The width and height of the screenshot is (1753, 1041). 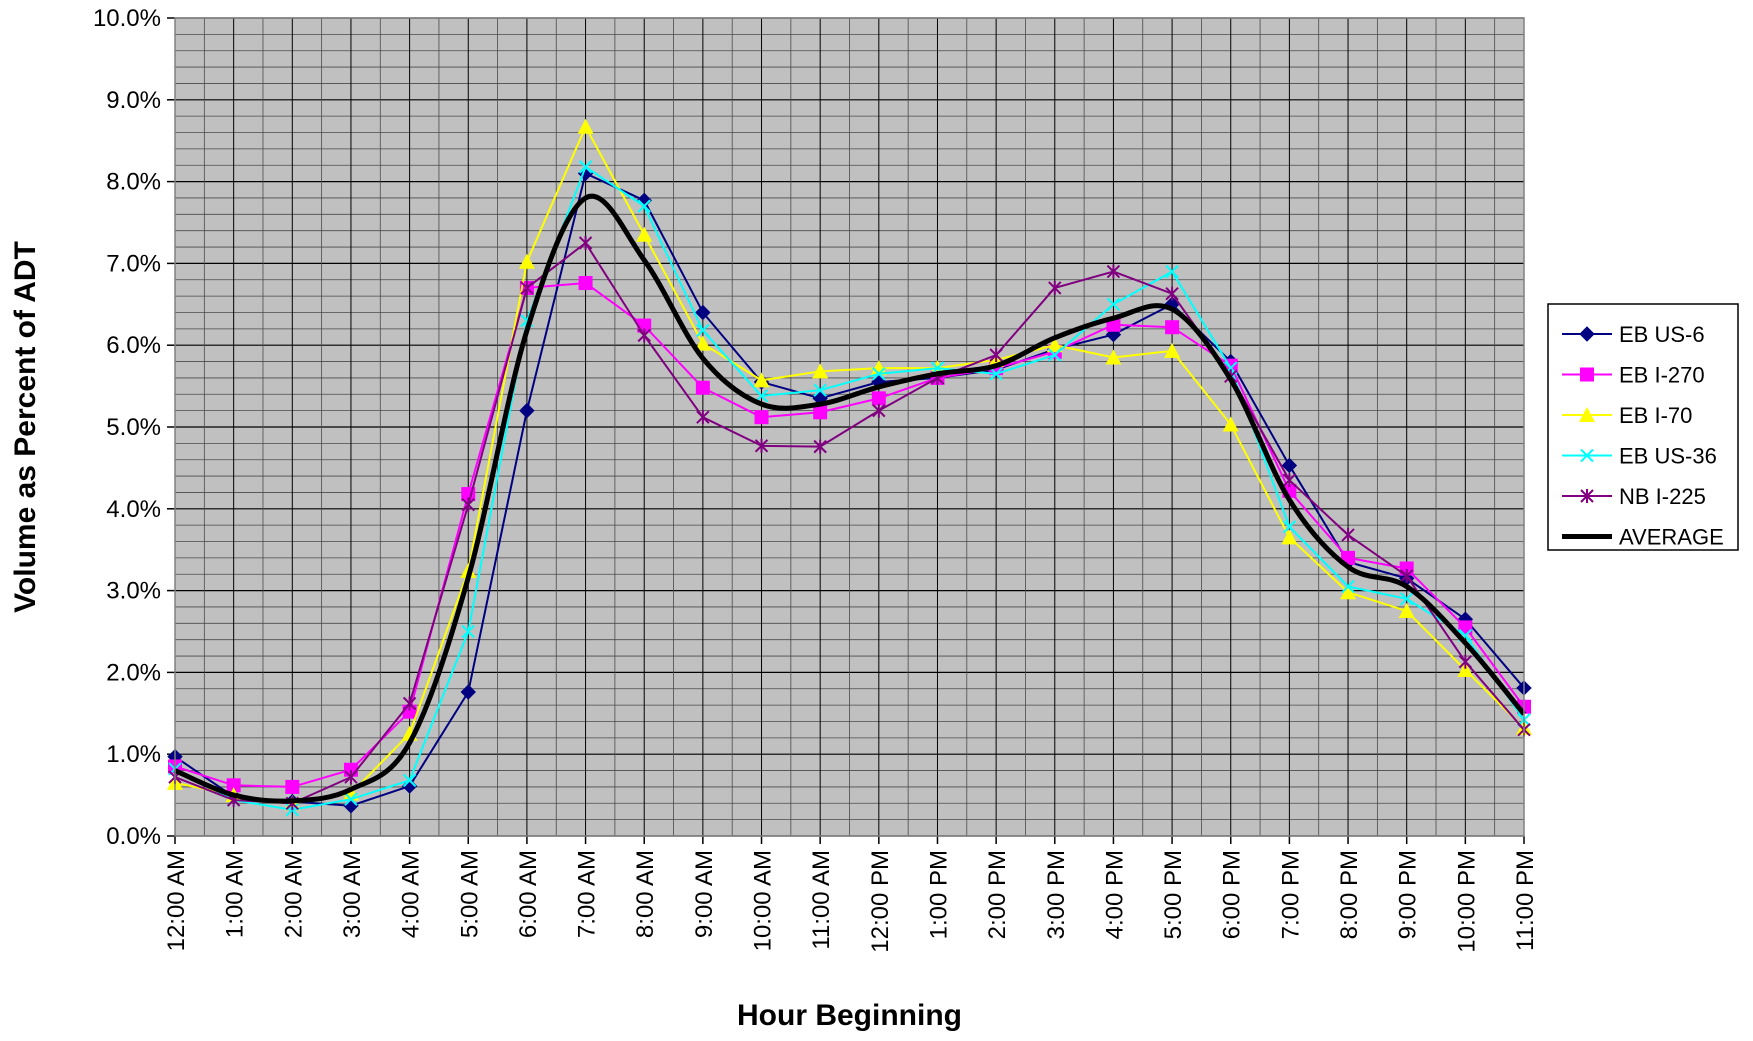 What do you see at coordinates (469, 894) in the screenshot?
I see `x-tick-label: 5:00 AM` at bounding box center [469, 894].